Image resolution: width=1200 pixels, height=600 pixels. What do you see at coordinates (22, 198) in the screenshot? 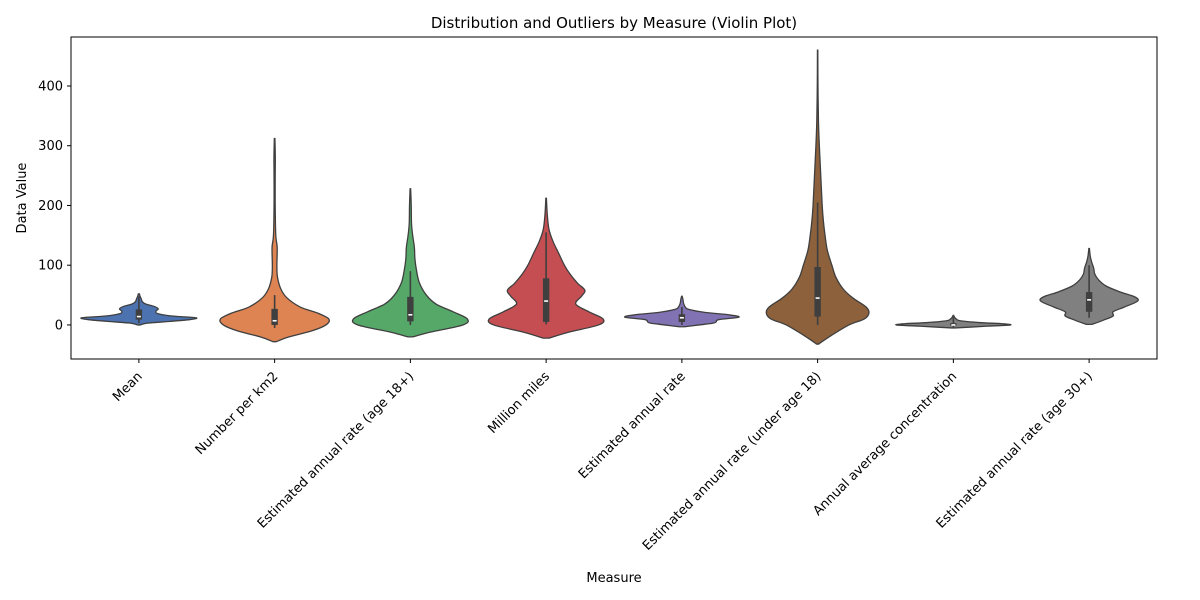
I see `y-axis-title: Data Value` at bounding box center [22, 198].